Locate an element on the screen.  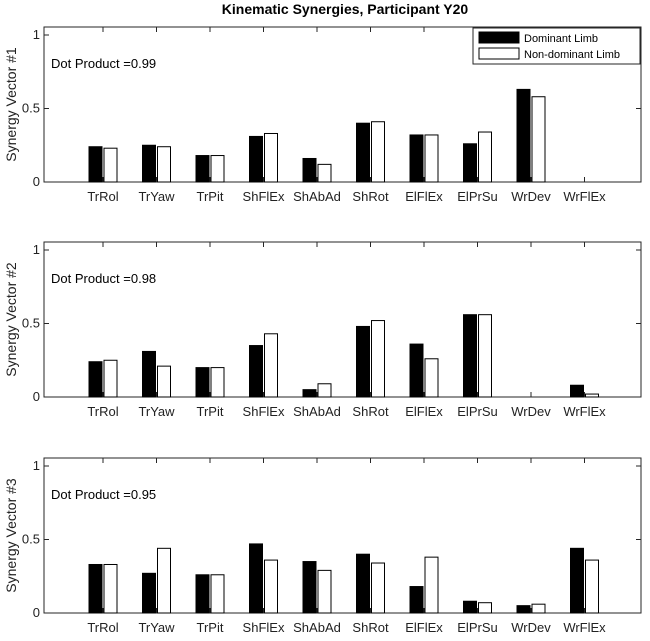
dot-product-annotation: Dot Product =0.95 is located at coordinates (103, 494).